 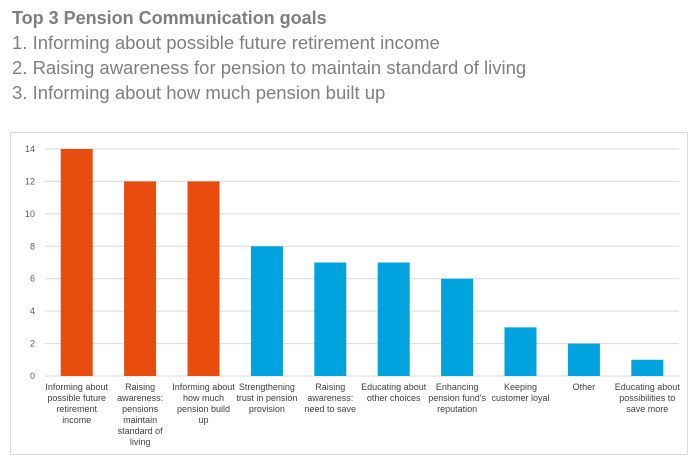 What do you see at coordinates (32, 311) in the screenshot?
I see `y-tick-label: 4` at bounding box center [32, 311].